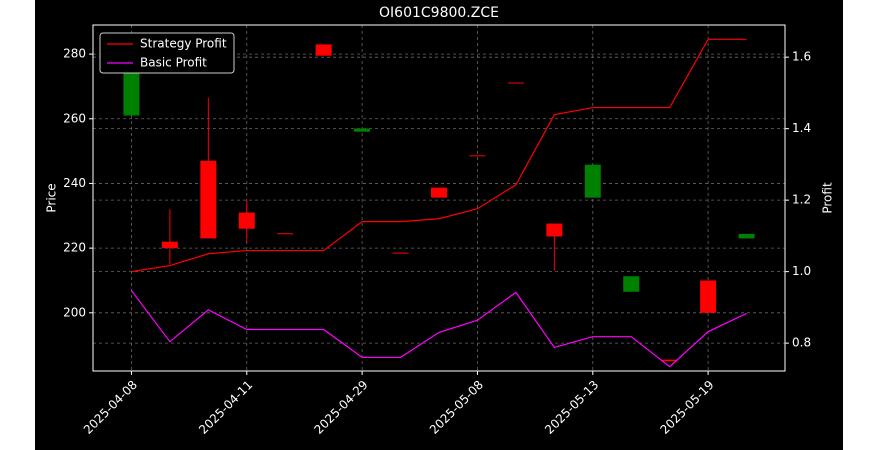 The image size is (878, 450). What do you see at coordinates (828, 198) in the screenshot?
I see `y2-axis-label: Profit` at bounding box center [828, 198].